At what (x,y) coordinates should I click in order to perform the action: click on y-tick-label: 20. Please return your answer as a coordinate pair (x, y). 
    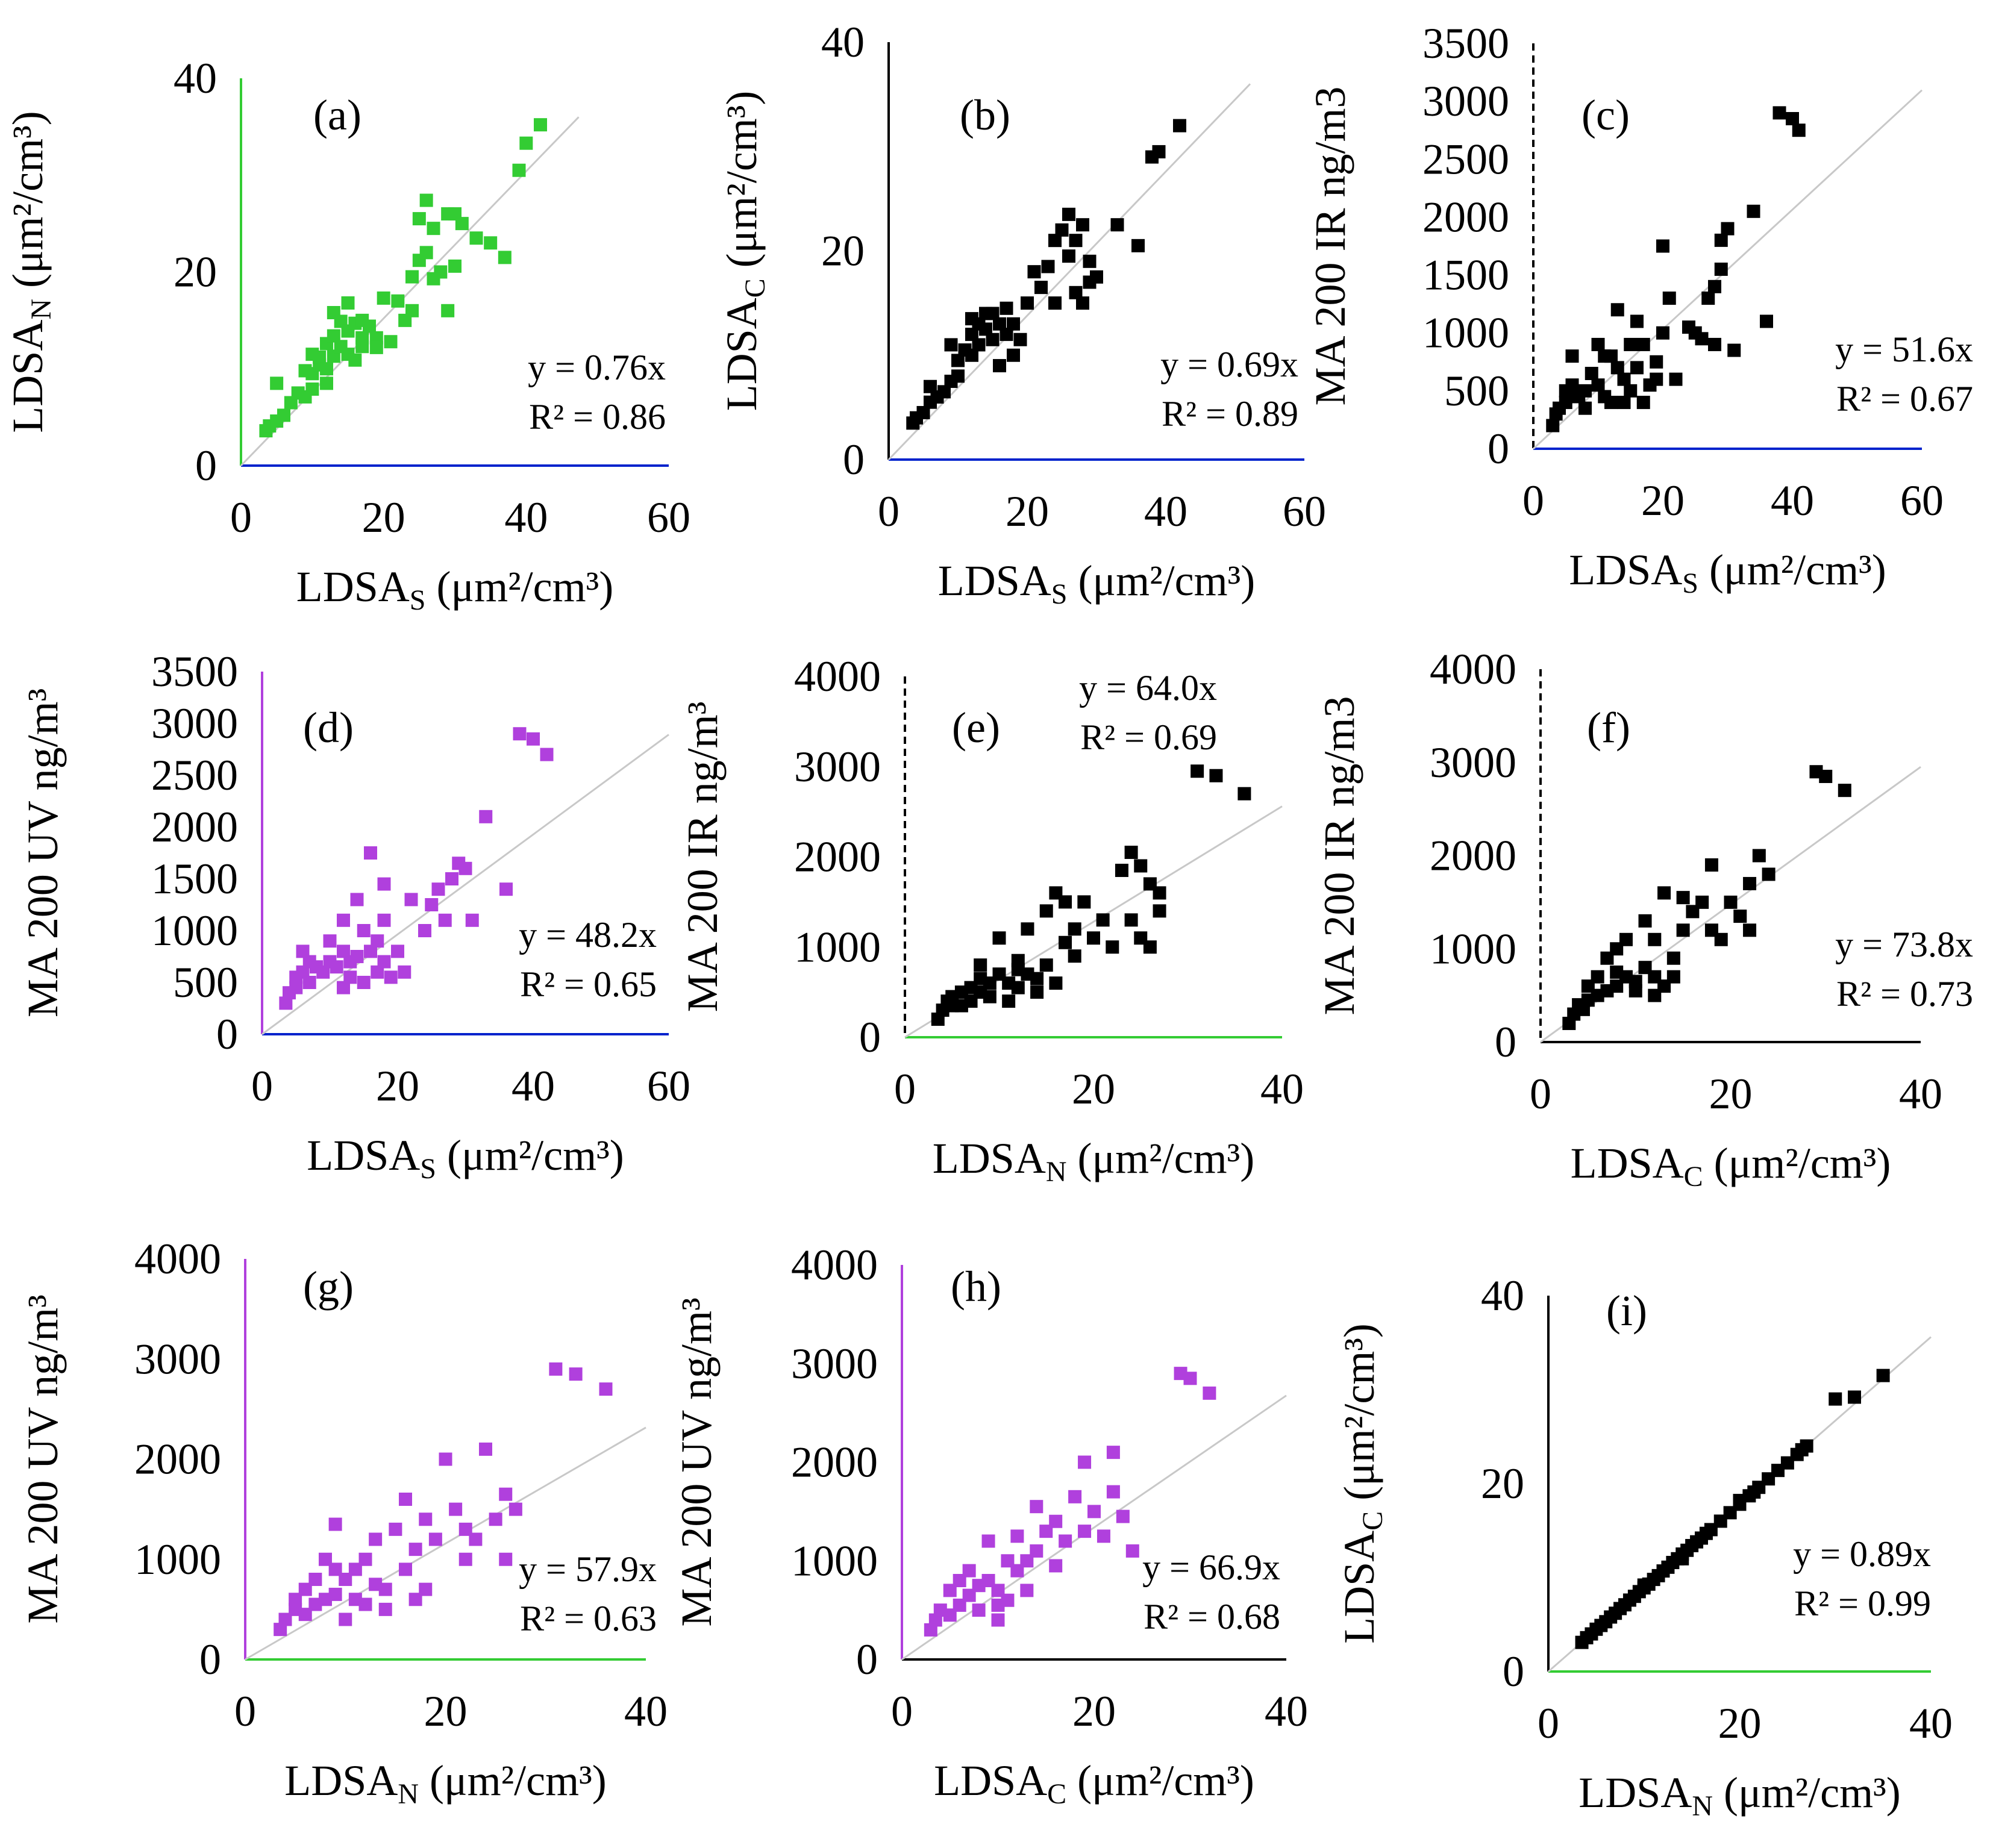
    Looking at the image, I should click on (843, 251).